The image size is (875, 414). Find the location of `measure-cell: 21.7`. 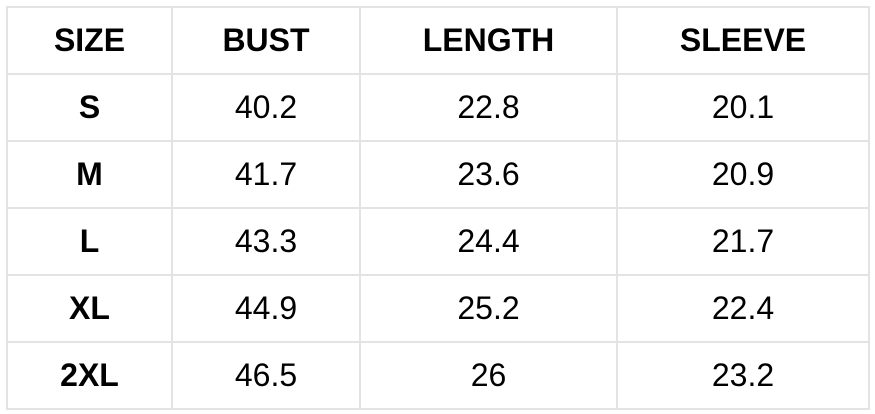

measure-cell: 21.7 is located at coordinates (743, 241).